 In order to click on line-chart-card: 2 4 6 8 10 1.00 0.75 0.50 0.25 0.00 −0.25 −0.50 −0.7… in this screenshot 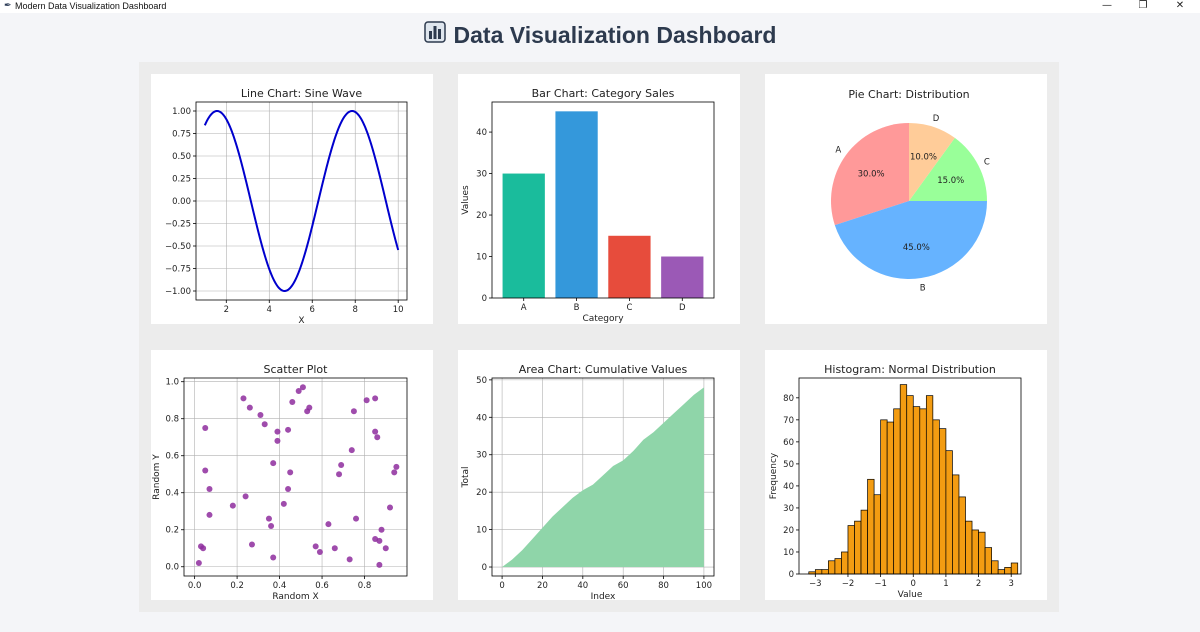, I will do `click(292, 199)`.